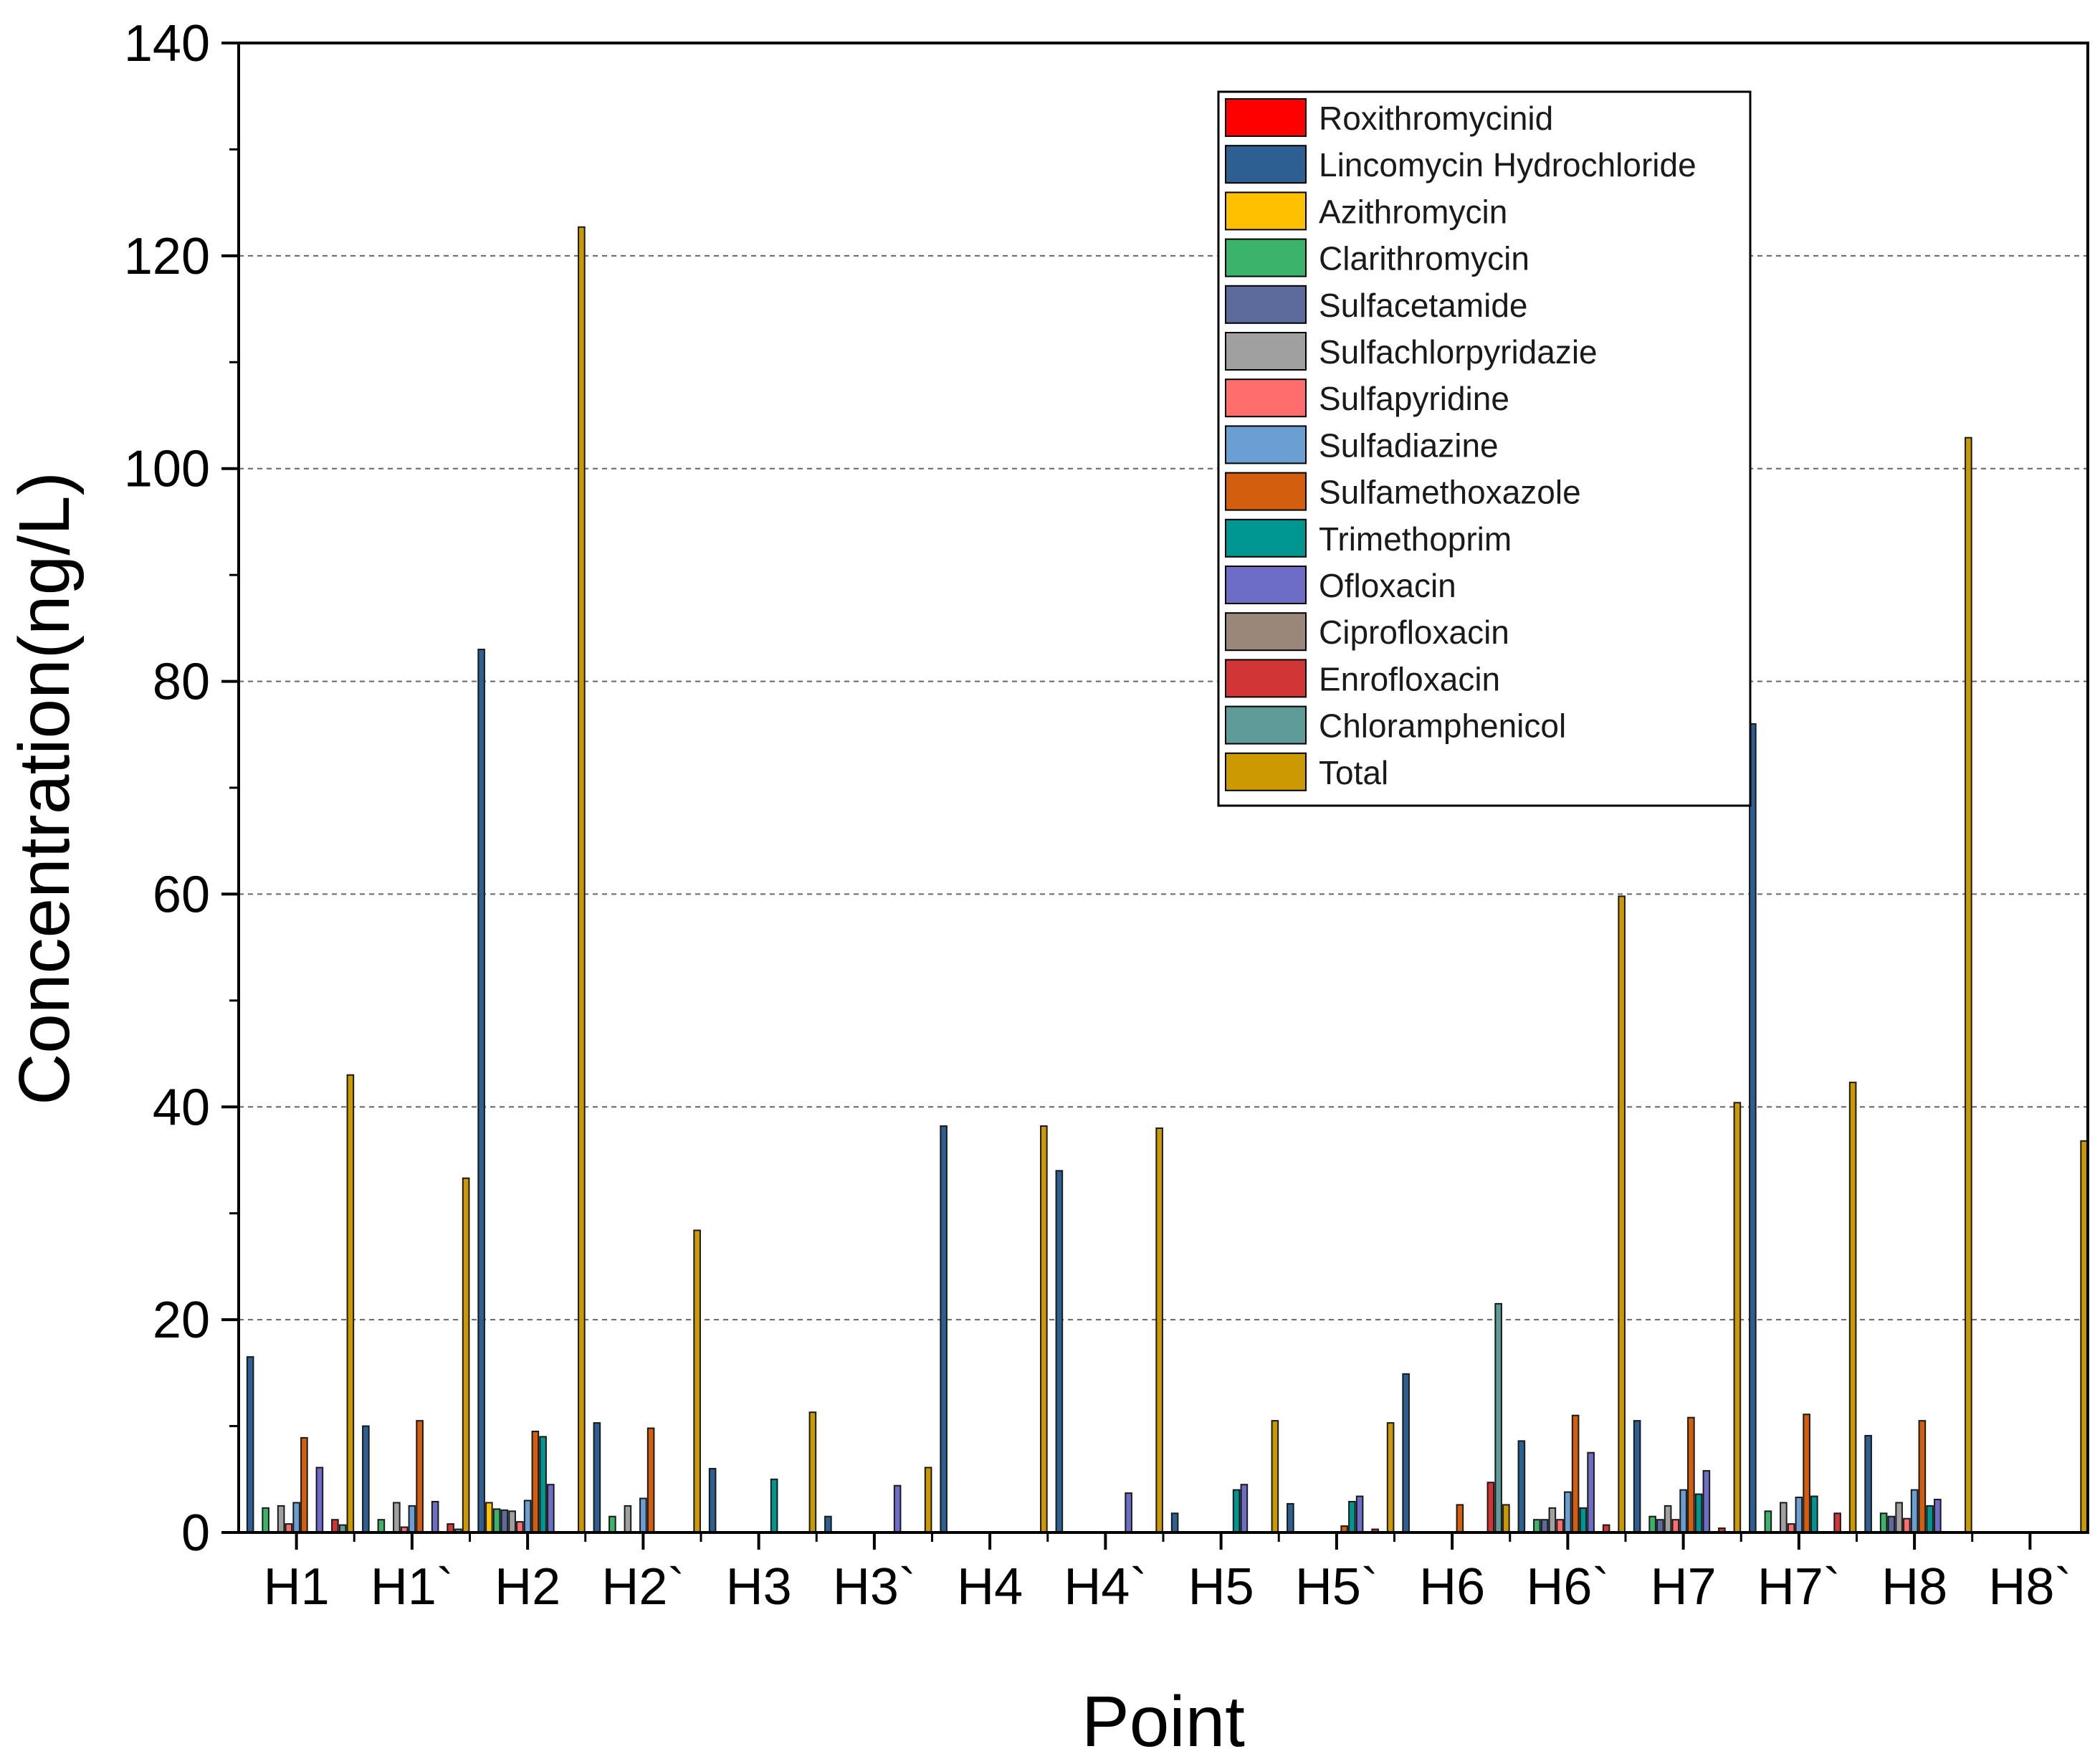 This screenshot has width=2100, height=1764. Describe the element at coordinates (1684, 1587) in the screenshot. I see `x-tick-label: H7` at that location.